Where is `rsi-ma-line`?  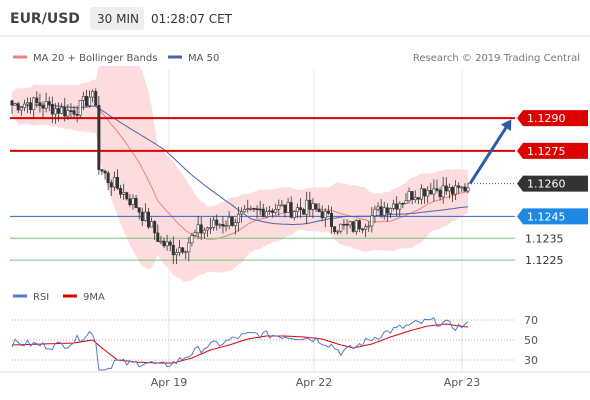
rsi-ma-line is located at coordinates (240, 343).